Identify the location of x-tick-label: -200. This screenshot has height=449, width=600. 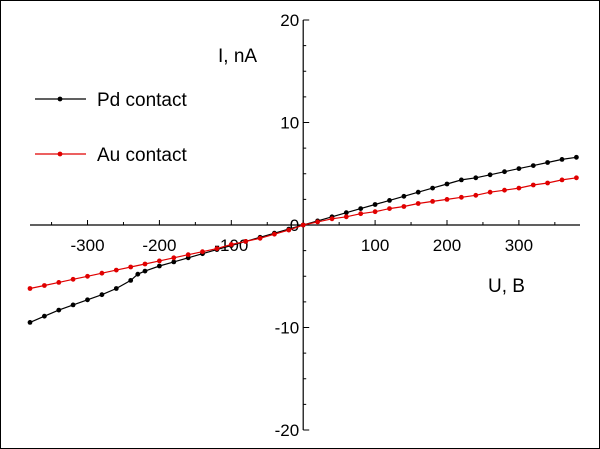
(159, 245).